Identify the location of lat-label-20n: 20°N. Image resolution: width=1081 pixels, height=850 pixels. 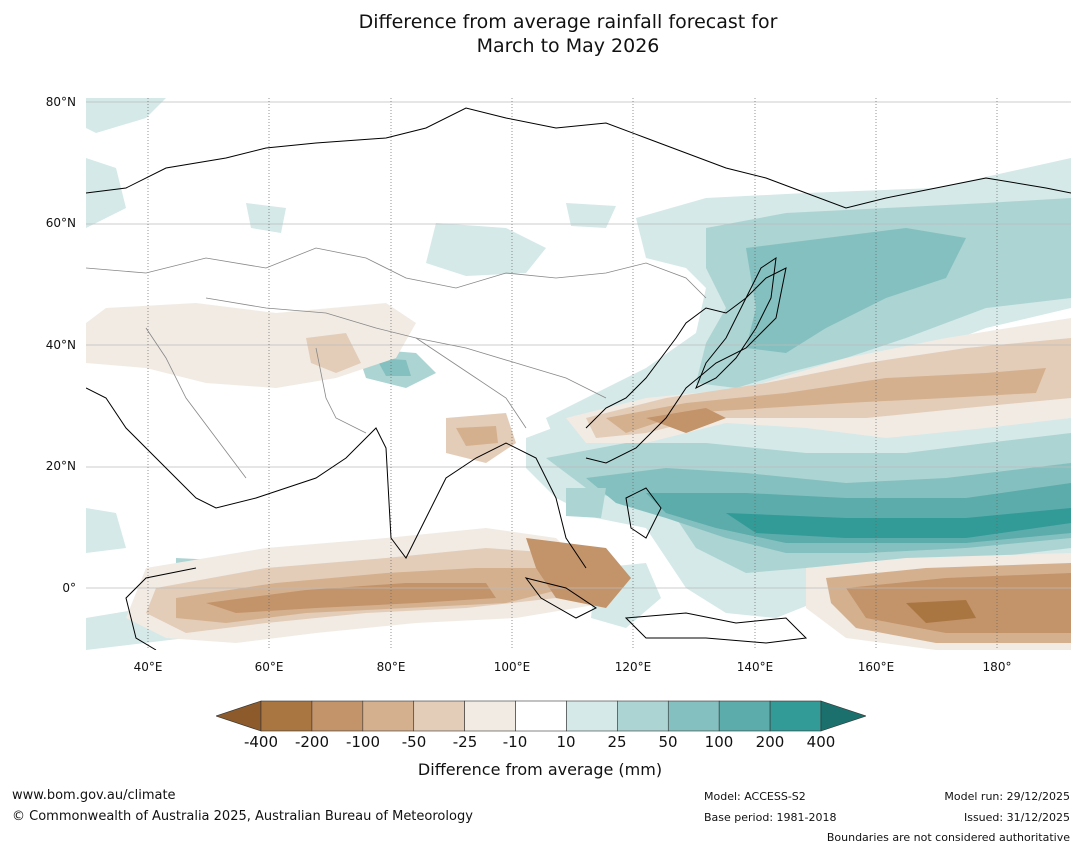
(60, 466).